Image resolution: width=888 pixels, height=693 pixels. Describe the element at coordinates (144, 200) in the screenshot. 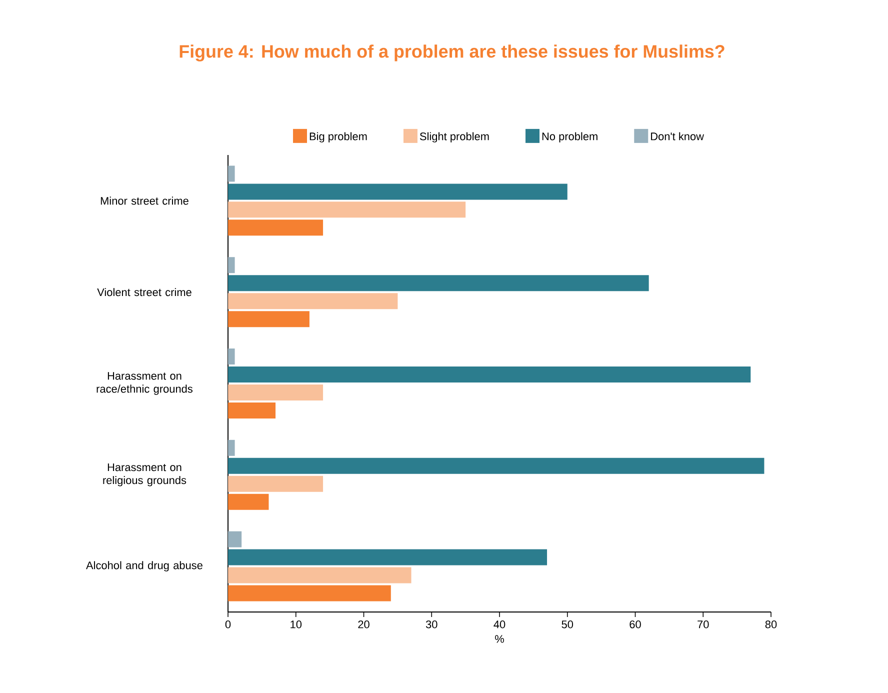

I see `y-tick-label: Minor street crime` at that location.